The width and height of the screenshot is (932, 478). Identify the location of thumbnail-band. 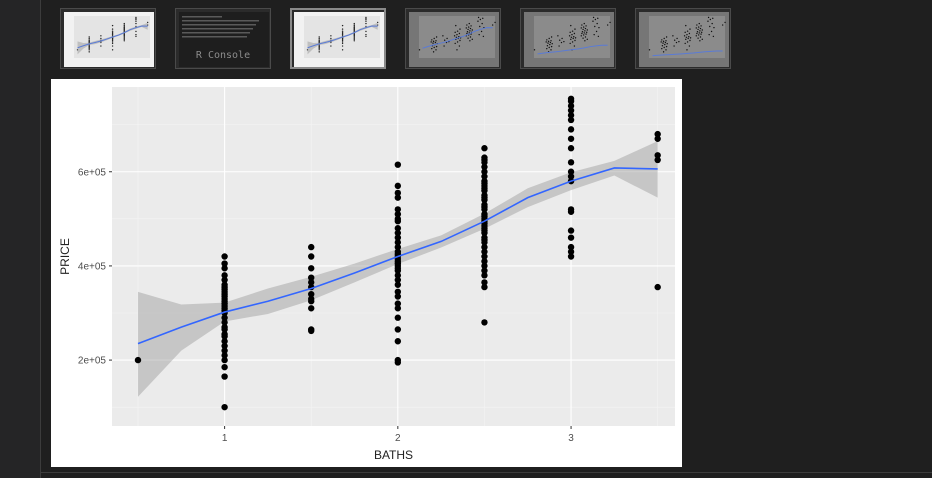
(342, 38).